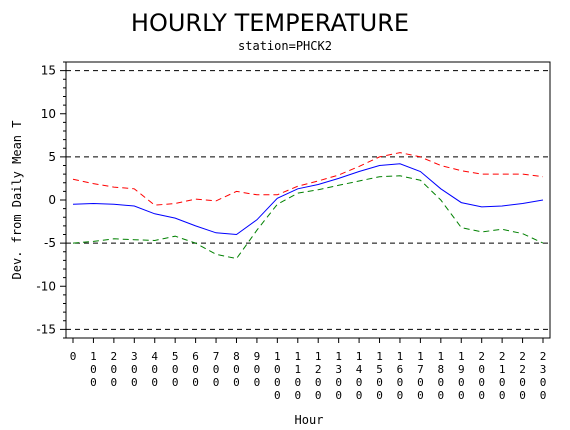 This screenshot has width=570, height=430. What do you see at coordinates (48, 114) in the screenshot?
I see `y-tick-label: 10` at bounding box center [48, 114].